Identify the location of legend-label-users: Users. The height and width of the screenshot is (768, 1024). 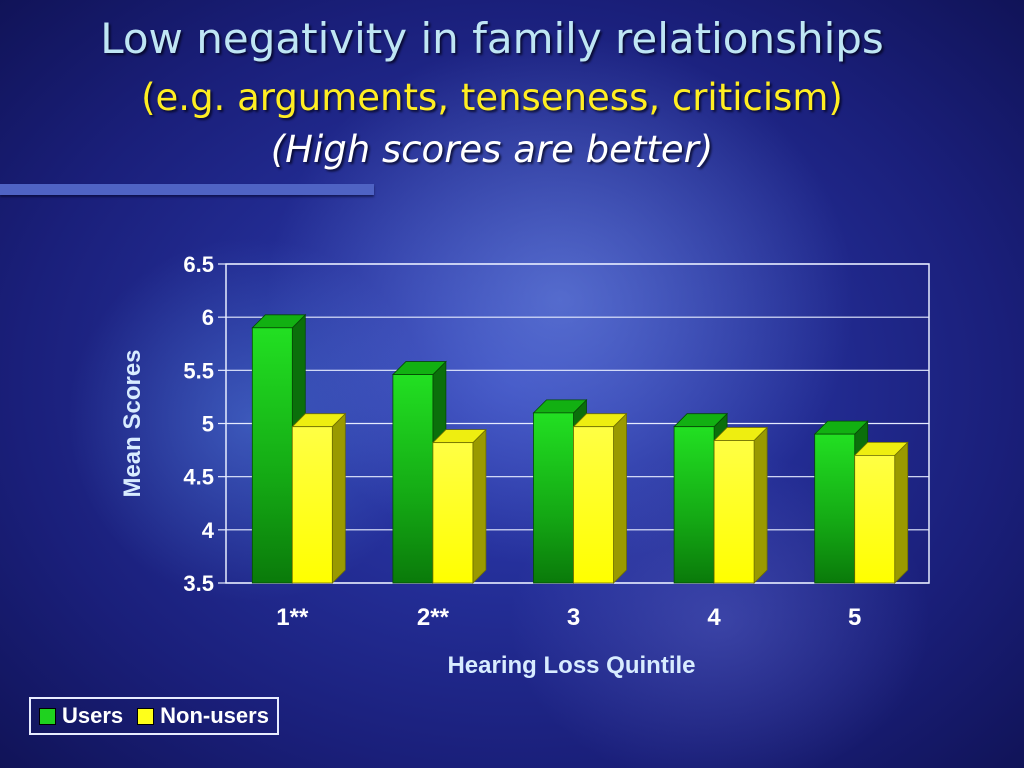
(93, 715).